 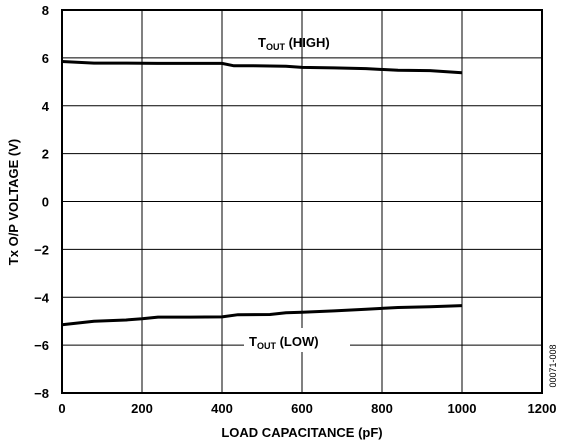 What do you see at coordinates (262, 67) in the screenshot?
I see `series-line-high` at bounding box center [262, 67].